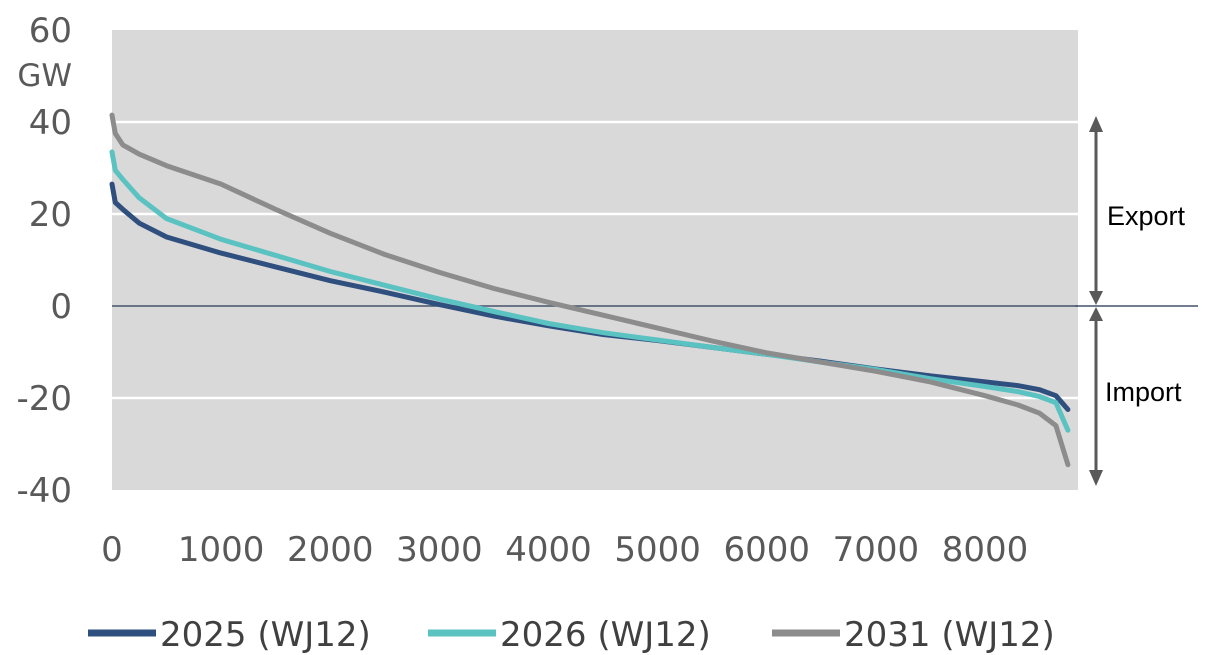 The width and height of the screenshot is (1210, 655). What do you see at coordinates (221, 550) in the screenshot?
I see `x-tick-label: 1000` at bounding box center [221, 550].